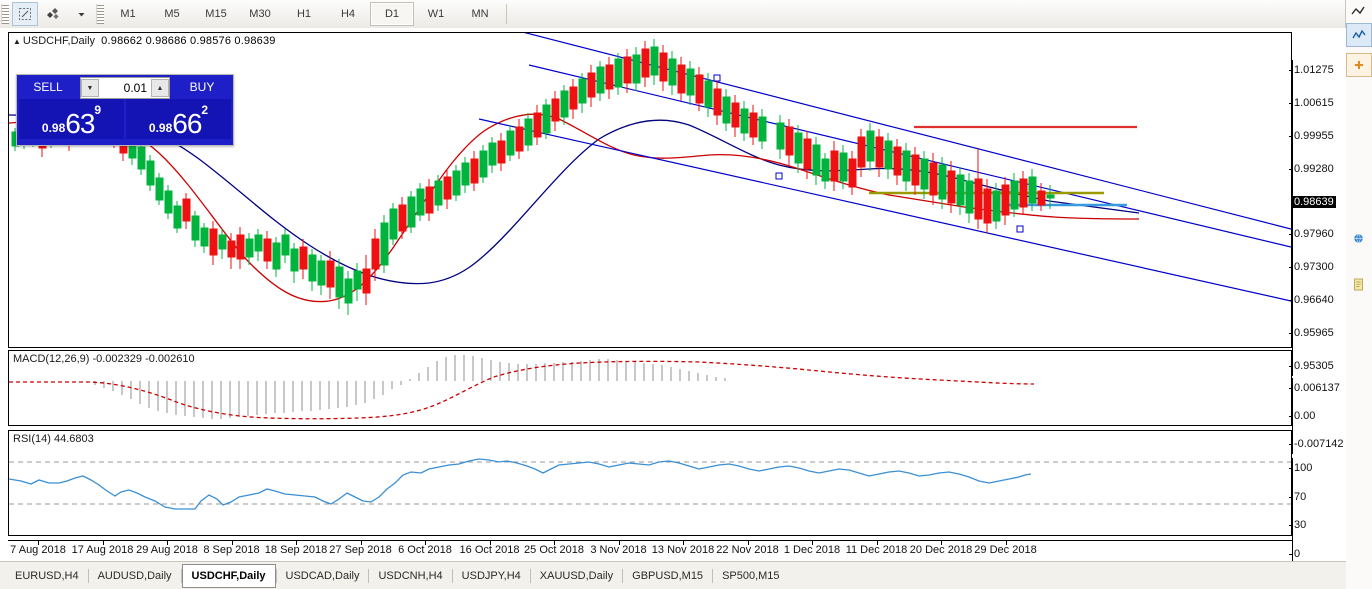  I want to click on timeframe-m1: M1, so click(128, 14).